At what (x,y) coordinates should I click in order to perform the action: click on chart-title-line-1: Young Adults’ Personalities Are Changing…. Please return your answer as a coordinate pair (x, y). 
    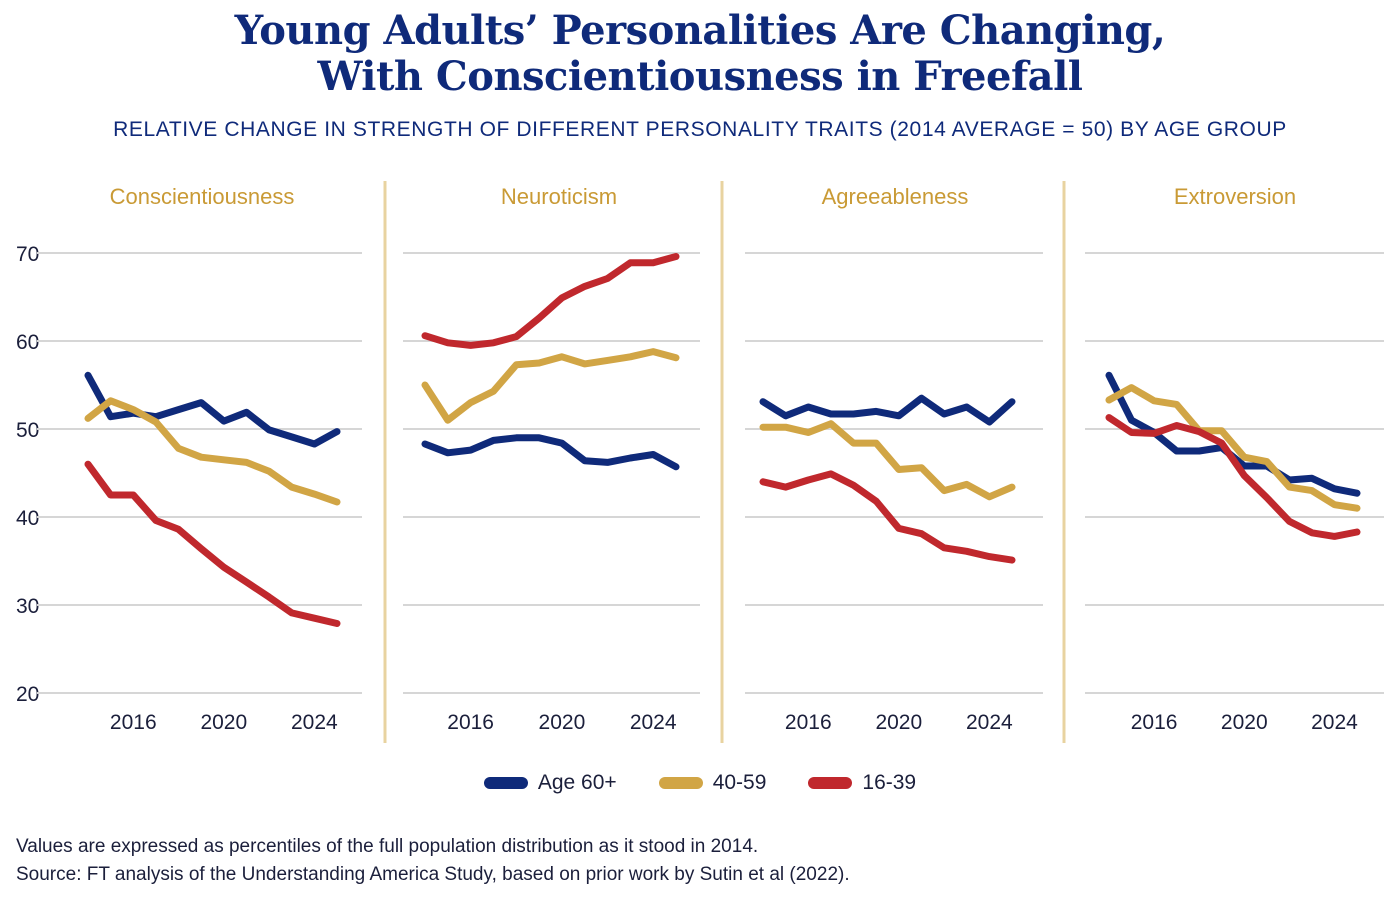
    Looking at the image, I should click on (700, 30).